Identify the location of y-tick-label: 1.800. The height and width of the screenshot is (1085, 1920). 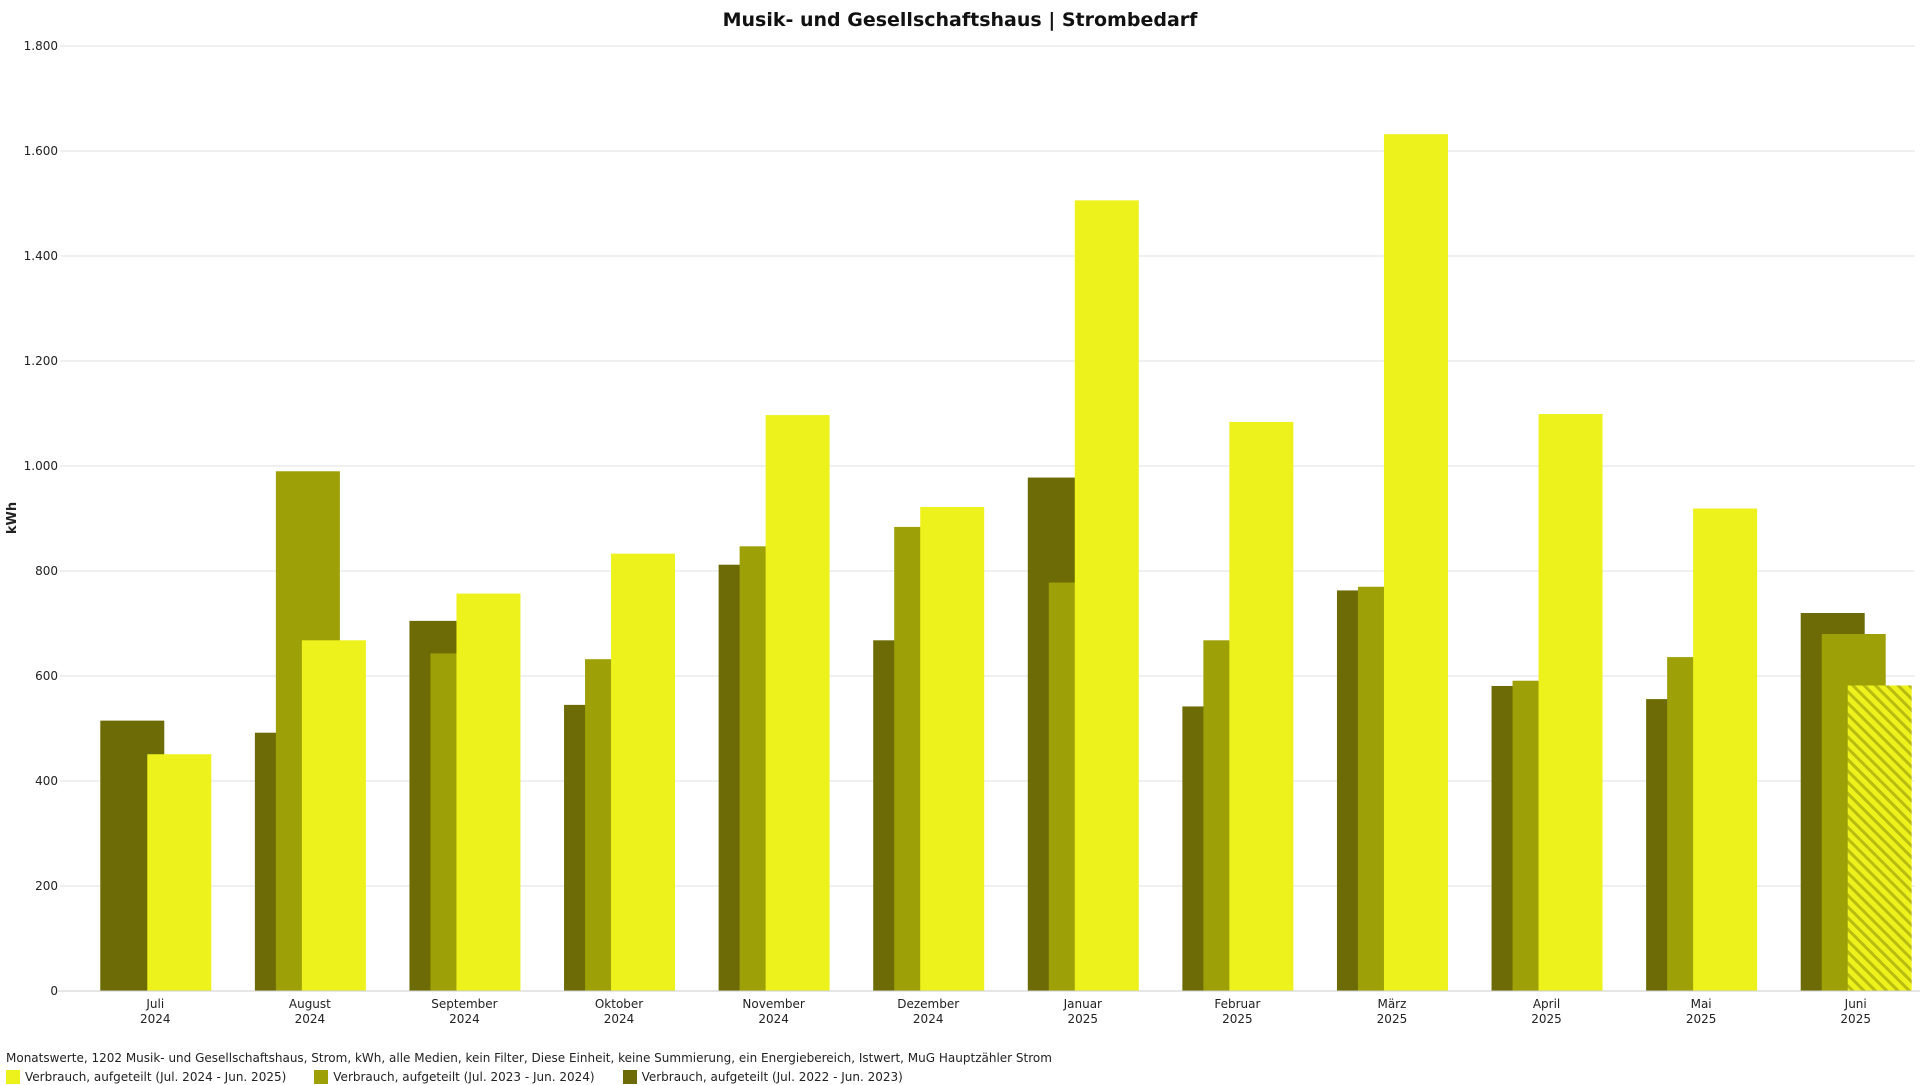
(41, 46).